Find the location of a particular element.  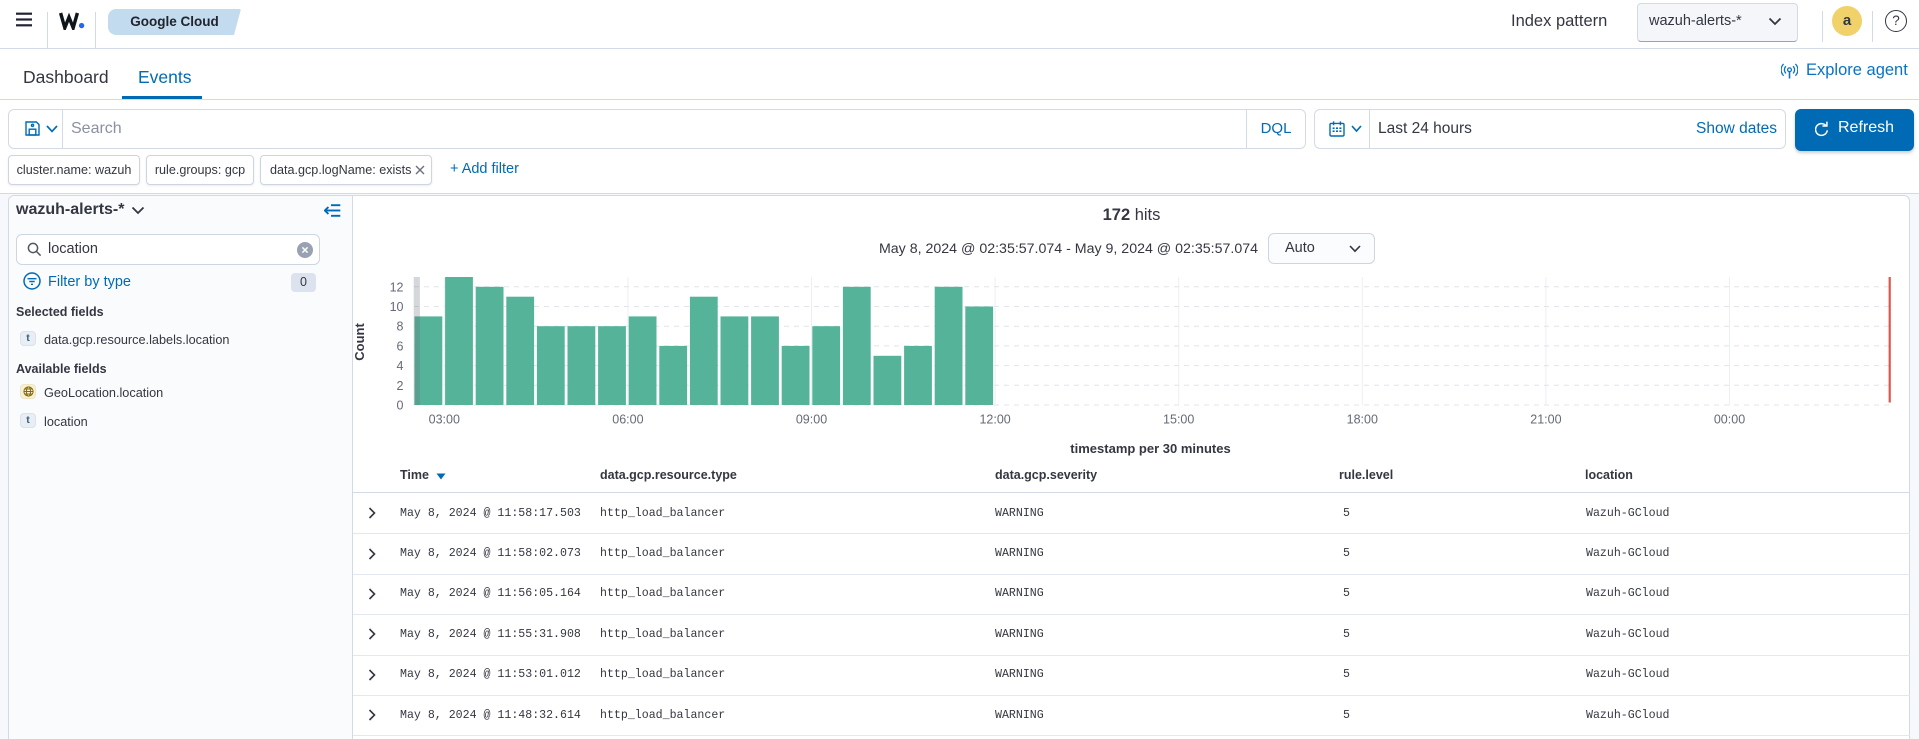

svg-text: 8 is located at coordinates (400, 327).